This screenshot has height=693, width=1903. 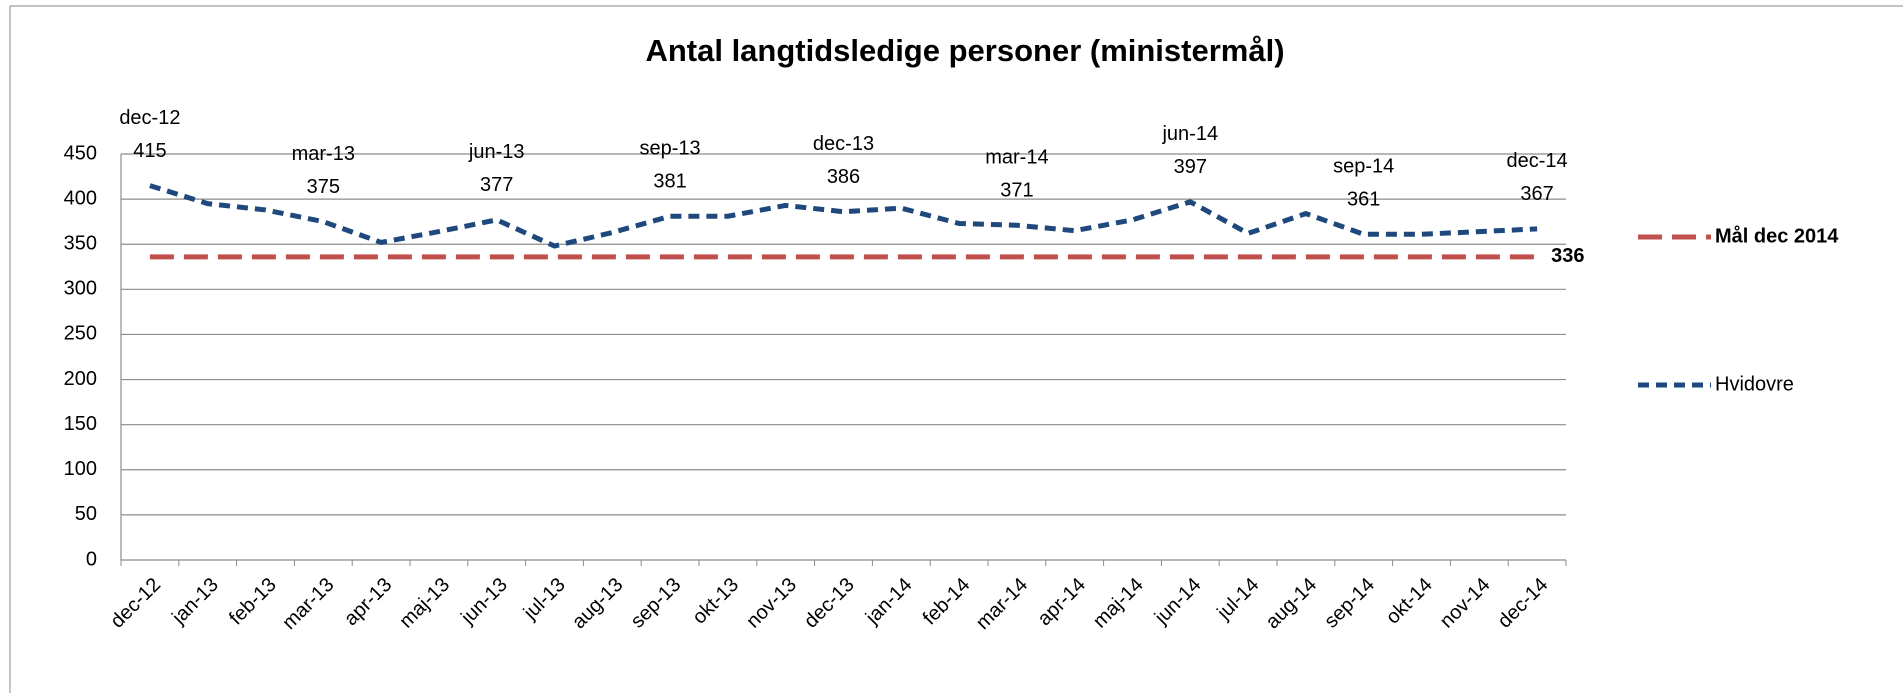 I want to click on data-label-category: mar-13, so click(x=323, y=154).